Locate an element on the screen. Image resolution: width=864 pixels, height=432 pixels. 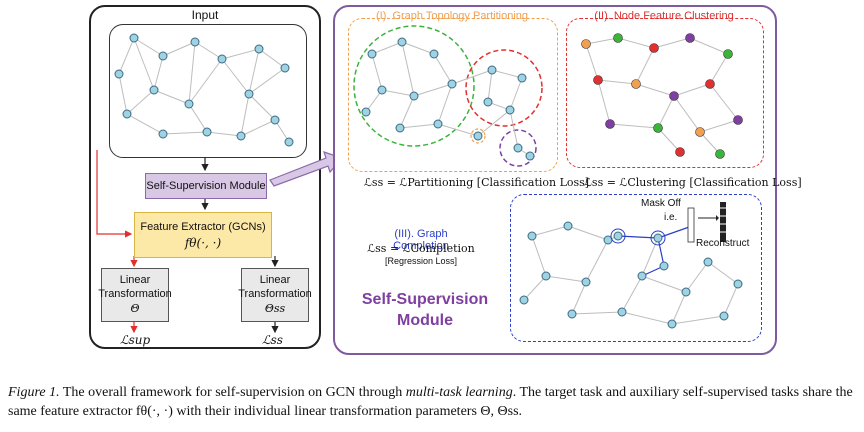
ssm-label: Self-Supervision Module is located at coordinates (206, 186).